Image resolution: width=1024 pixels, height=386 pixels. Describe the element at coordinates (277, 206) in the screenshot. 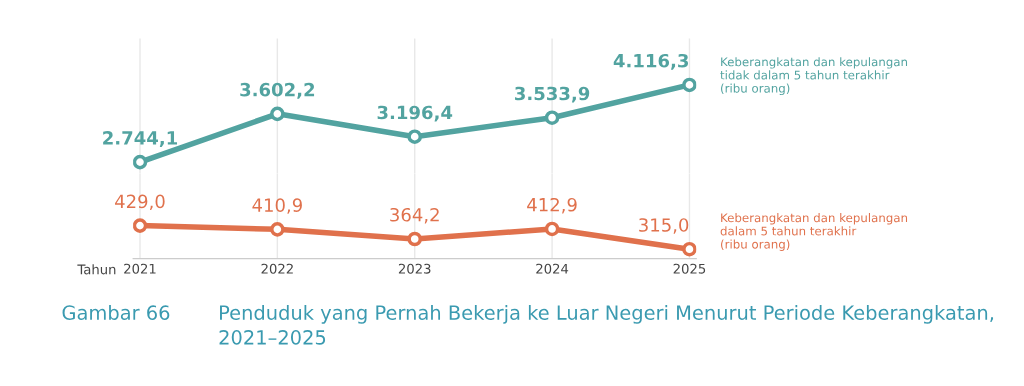

I see `data-label: 410,9` at that location.